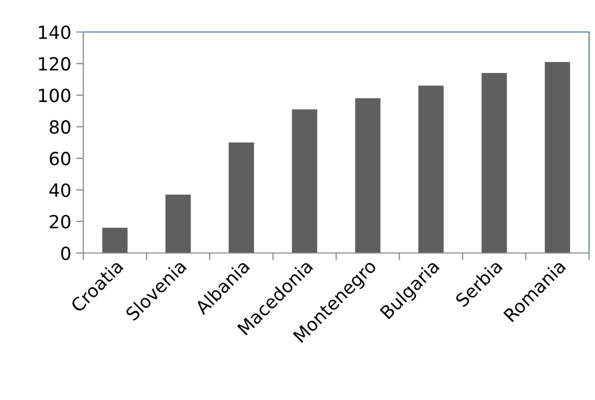  I want to click on y-tick-label: 100, so click(54, 95).